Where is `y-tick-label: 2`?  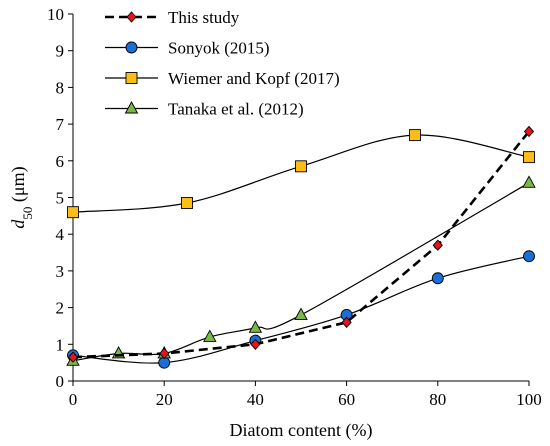
y-tick-label: 2 is located at coordinates (60, 308).